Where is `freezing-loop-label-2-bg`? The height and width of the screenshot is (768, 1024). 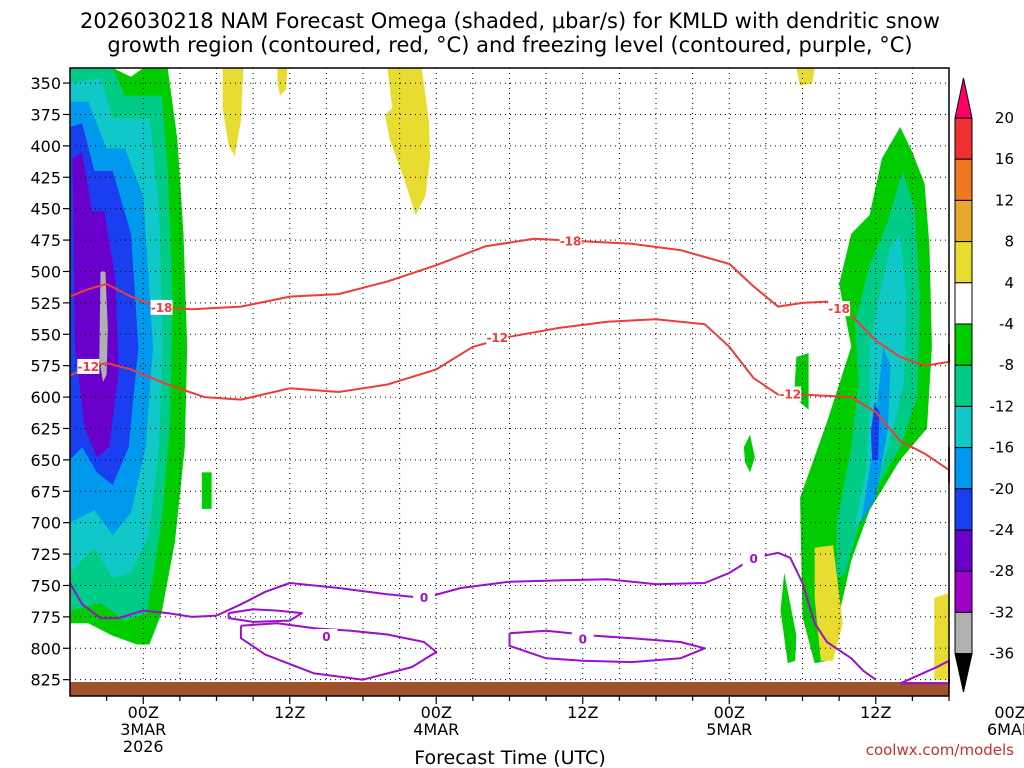 freezing-loop-label-2-bg is located at coordinates (582, 639).